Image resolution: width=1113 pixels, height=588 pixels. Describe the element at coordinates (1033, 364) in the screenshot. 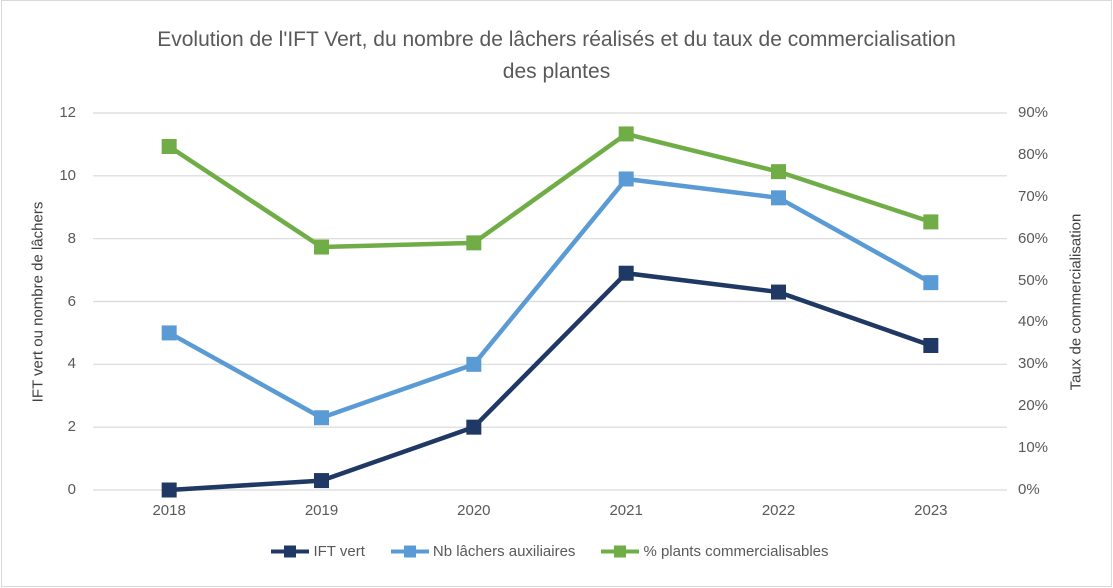

I see `right-axis-tick-label: 30%` at that location.